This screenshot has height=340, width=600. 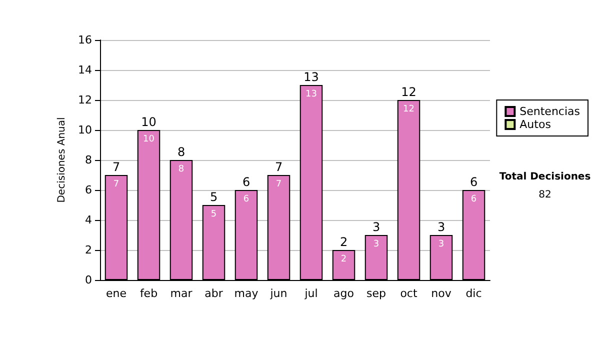 What do you see at coordinates (88, 280) in the screenshot?
I see `y-tick-label: 0` at bounding box center [88, 280].